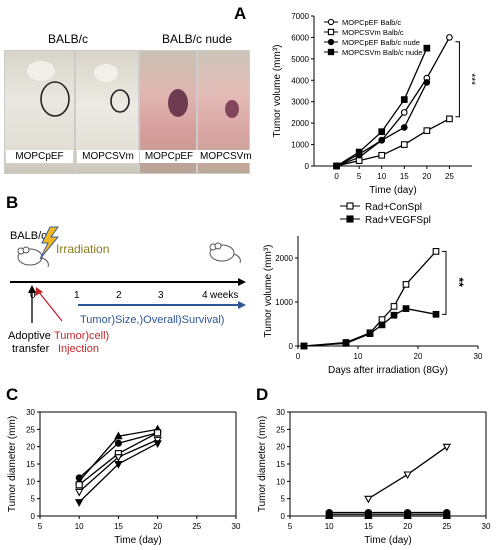 The image size is (498, 550). I want to click on survival-label: Tumor)Size,)Overall)Survival), so click(152, 320).